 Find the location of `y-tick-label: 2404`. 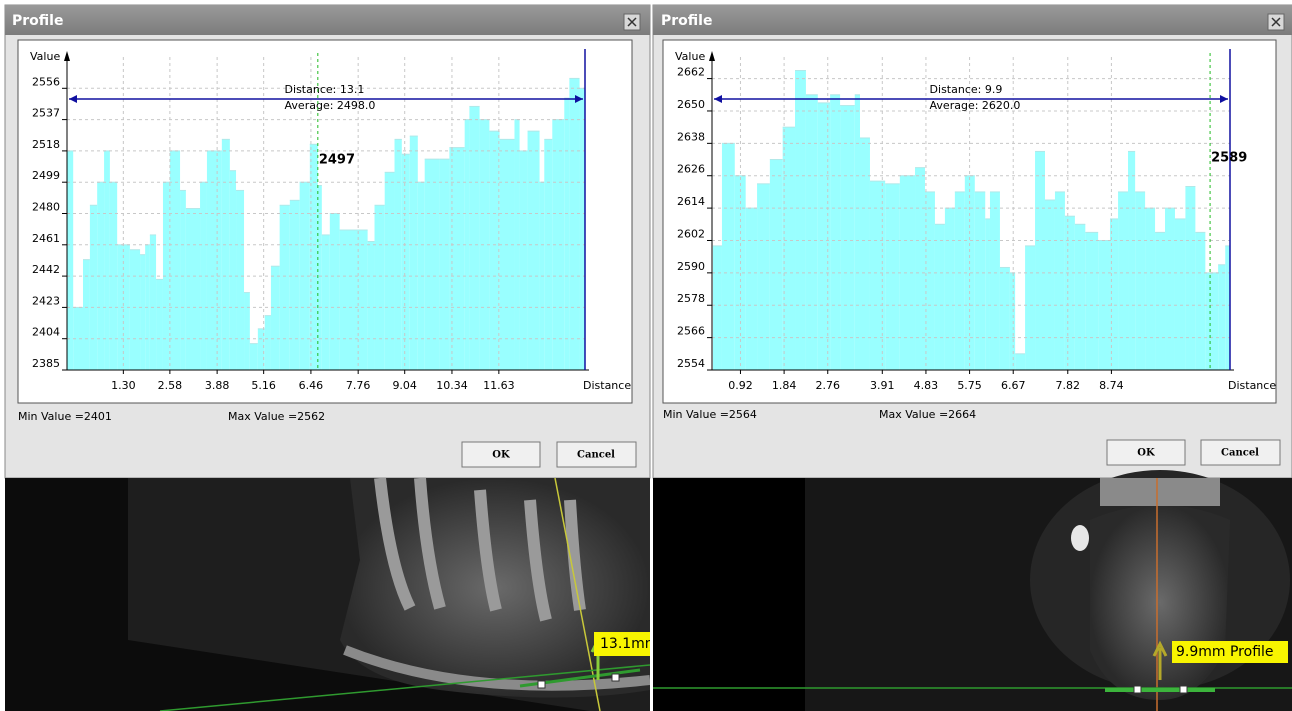

y-tick-label: 2404 is located at coordinates (46, 332).